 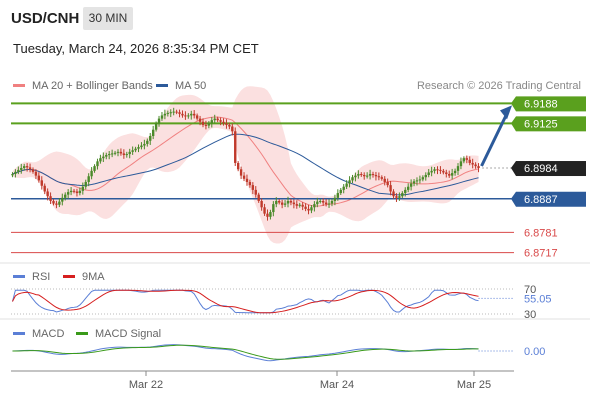 What do you see at coordinates (84, 277) in the screenshot?
I see `legend-rsi-9ma: 9MA` at bounding box center [84, 277].